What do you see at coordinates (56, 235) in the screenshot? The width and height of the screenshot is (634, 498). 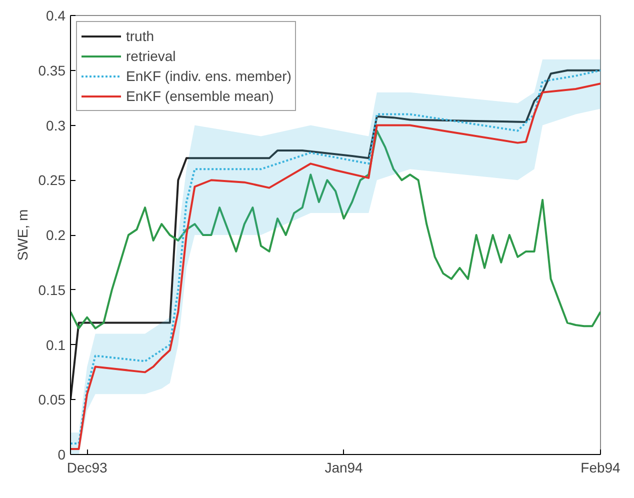 I see `y-tick-label: 0.2` at bounding box center [56, 235].